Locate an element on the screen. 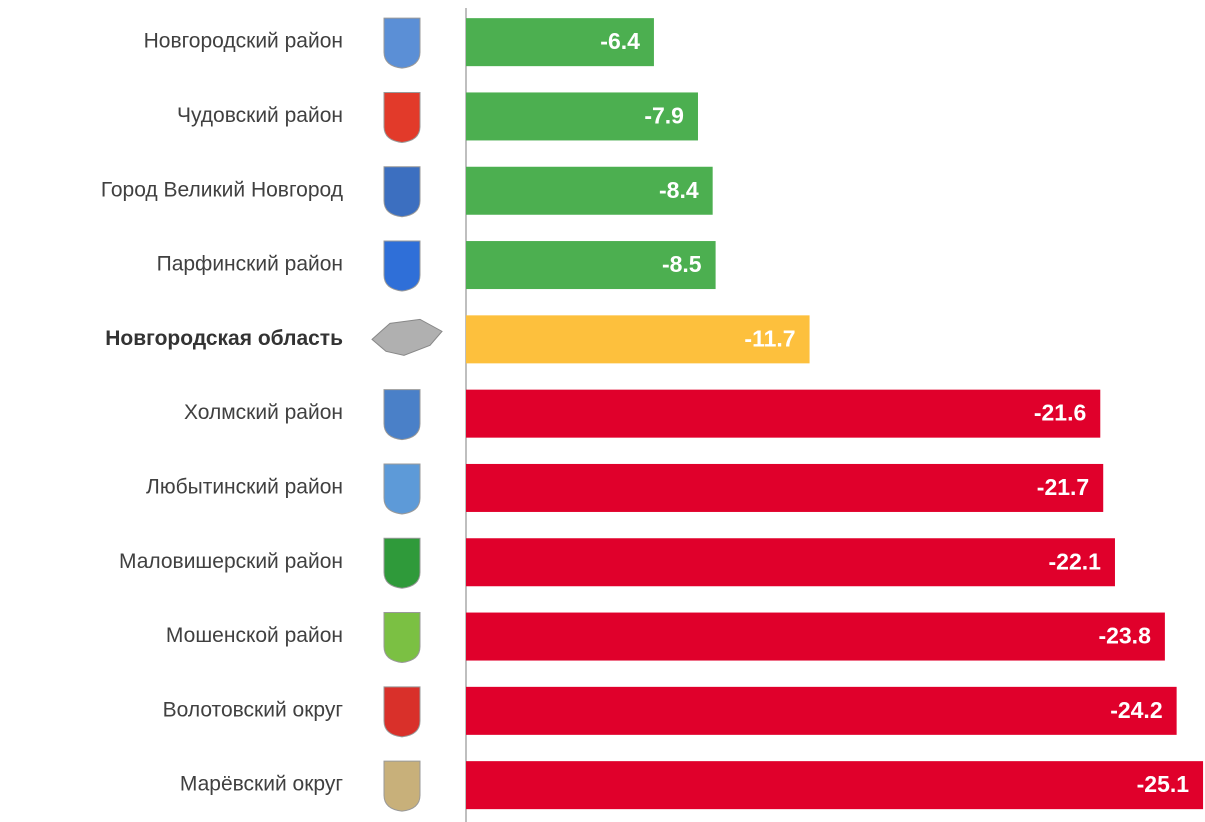 The width and height of the screenshot is (1205, 822). category-label: Мошенской район is located at coordinates (254, 635).